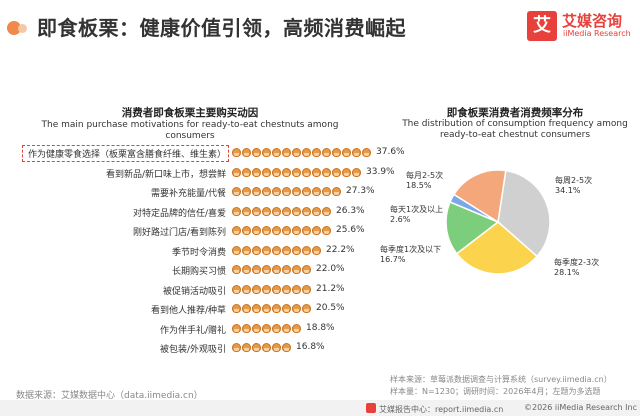  What do you see at coordinates (542, 26) in the screenshot?
I see `iimedia-logo-icon: 艾` at bounding box center [542, 26].